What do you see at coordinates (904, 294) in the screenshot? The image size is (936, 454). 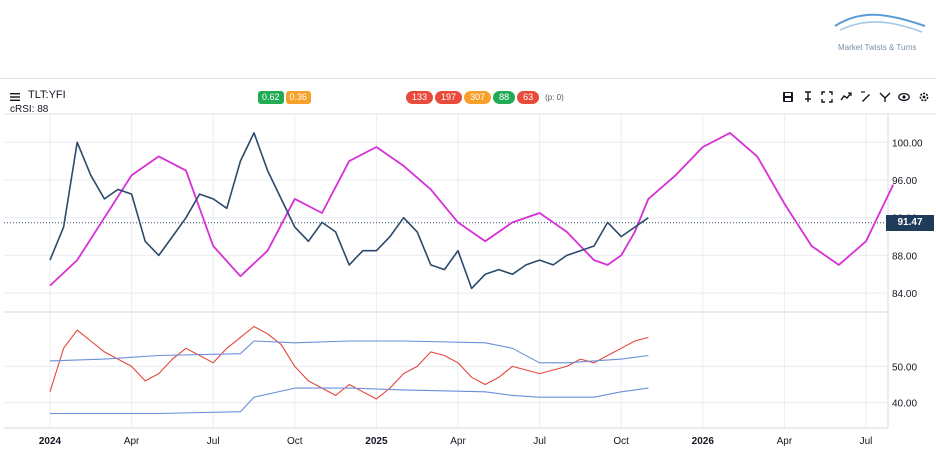 I see `price-tick-label: 84.00` at bounding box center [904, 294].